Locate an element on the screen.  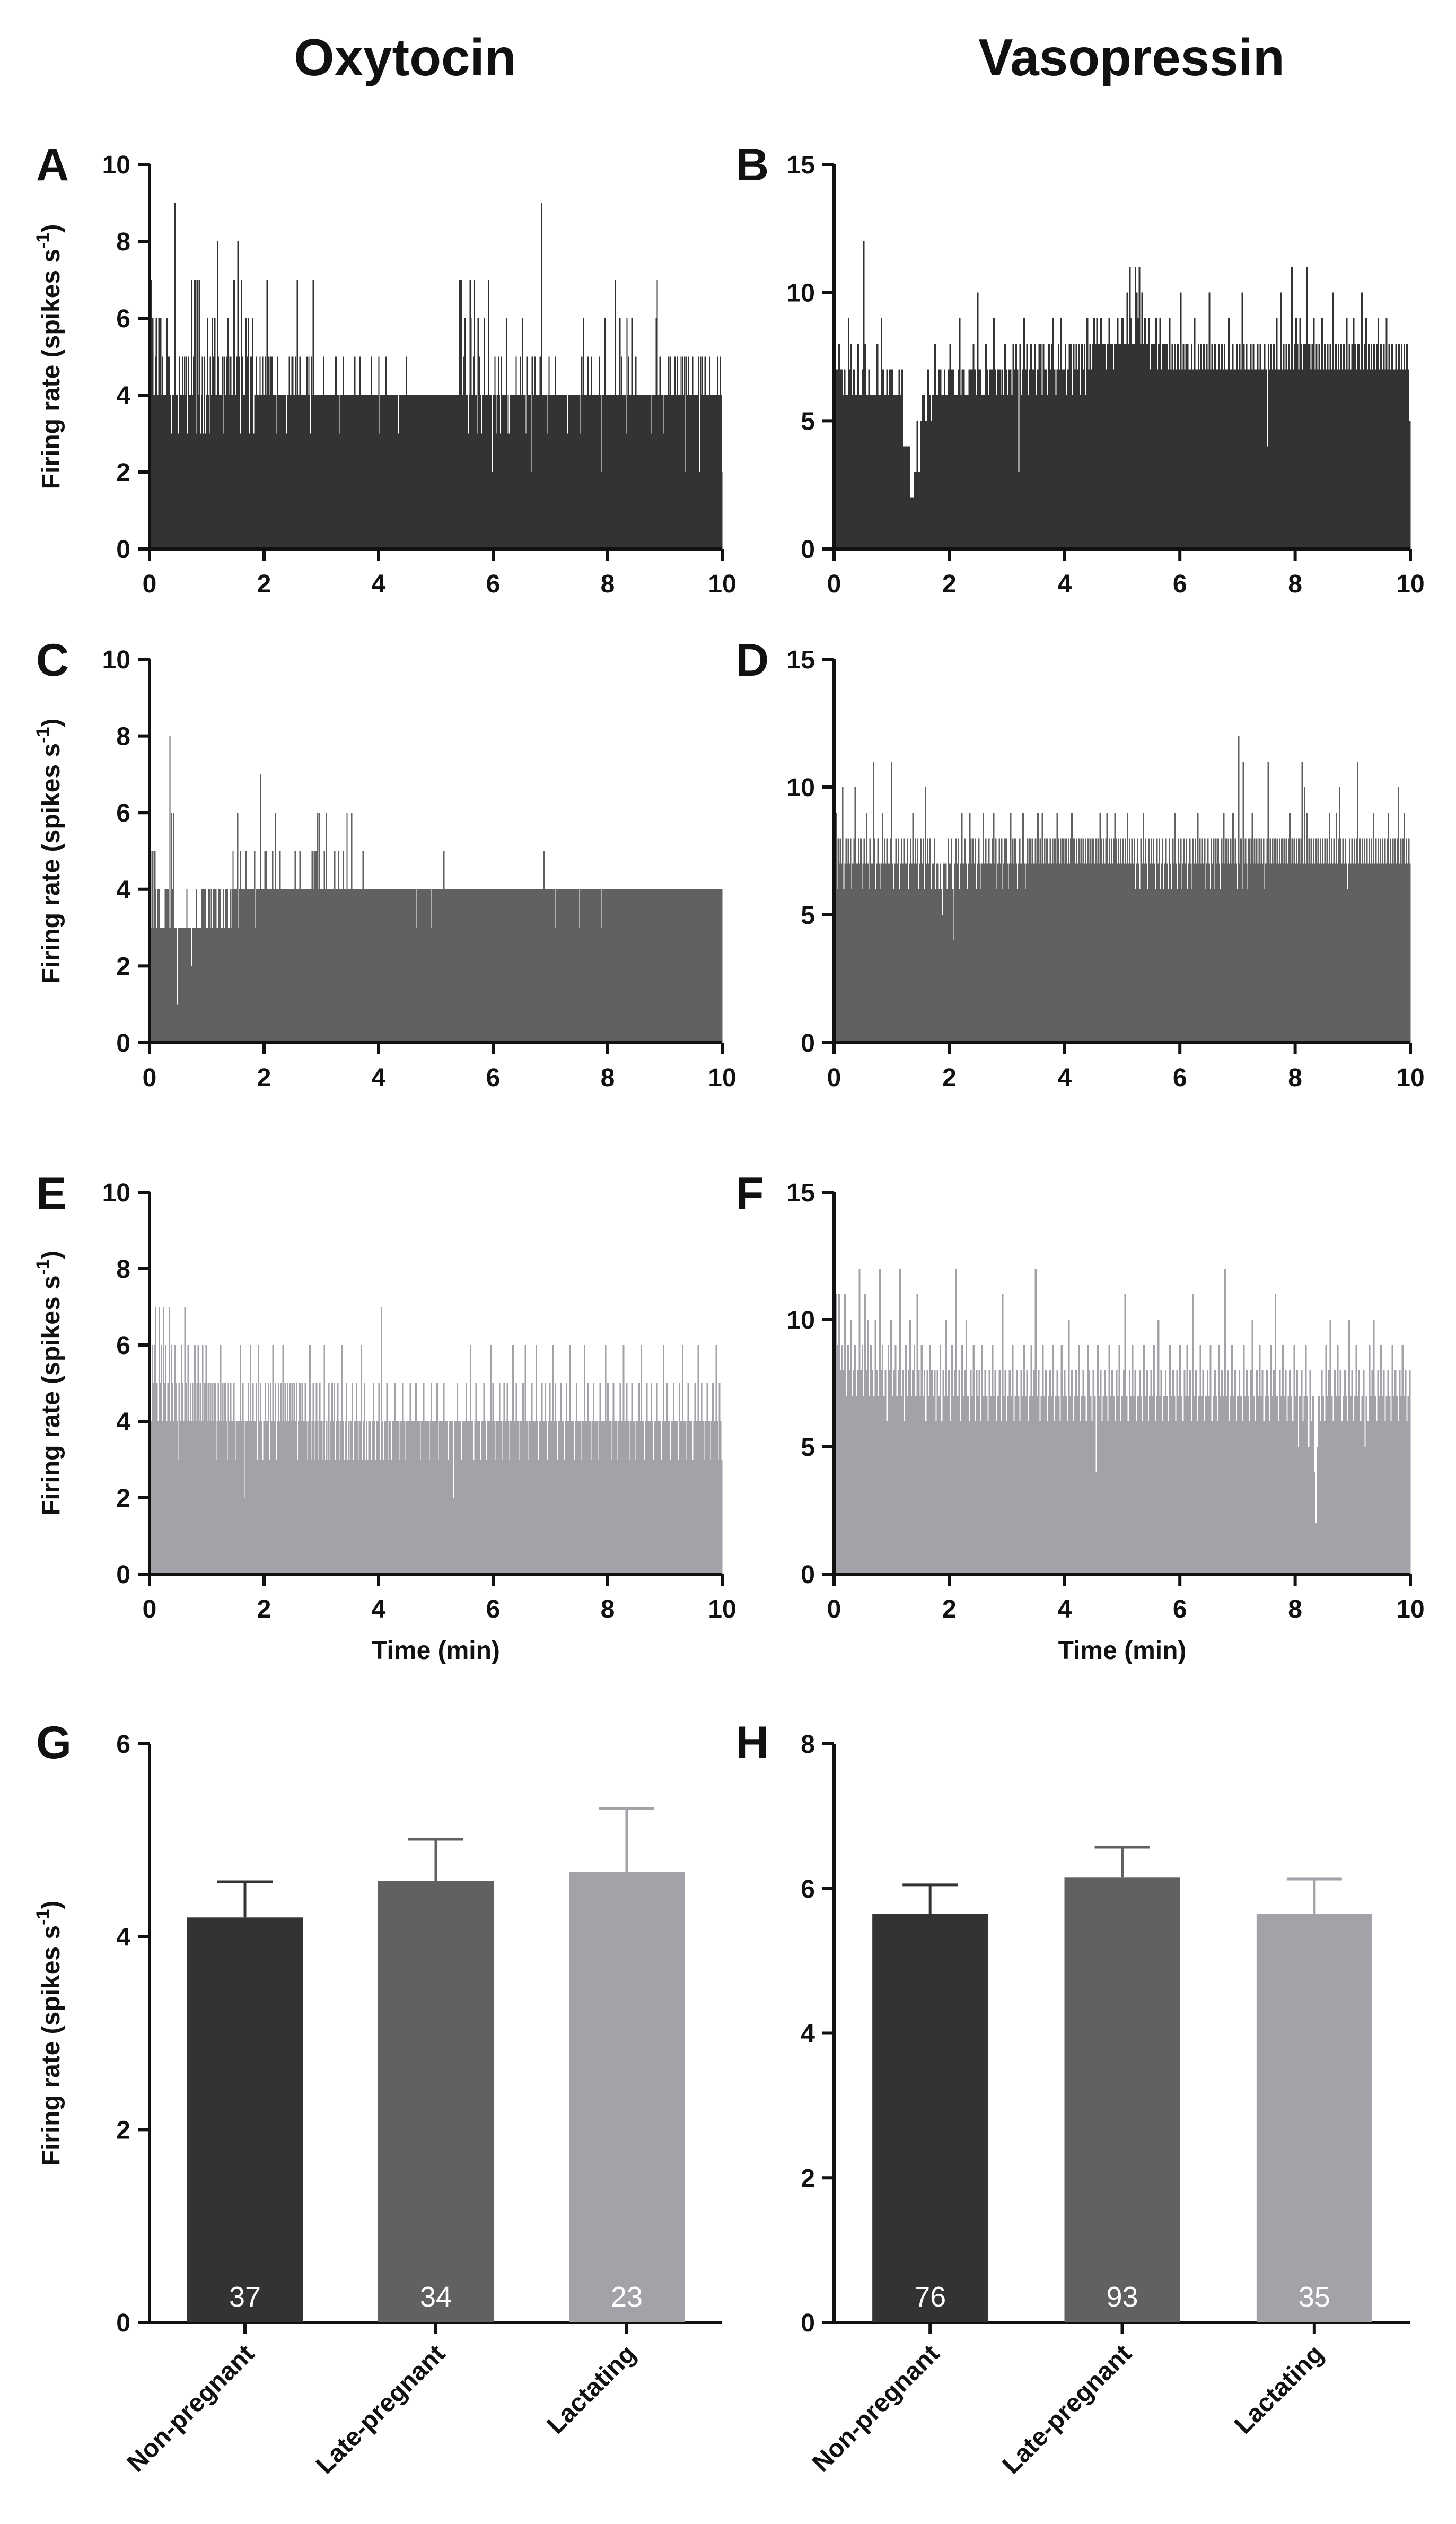
x-tick-label: 4 is located at coordinates (1064, 1609).